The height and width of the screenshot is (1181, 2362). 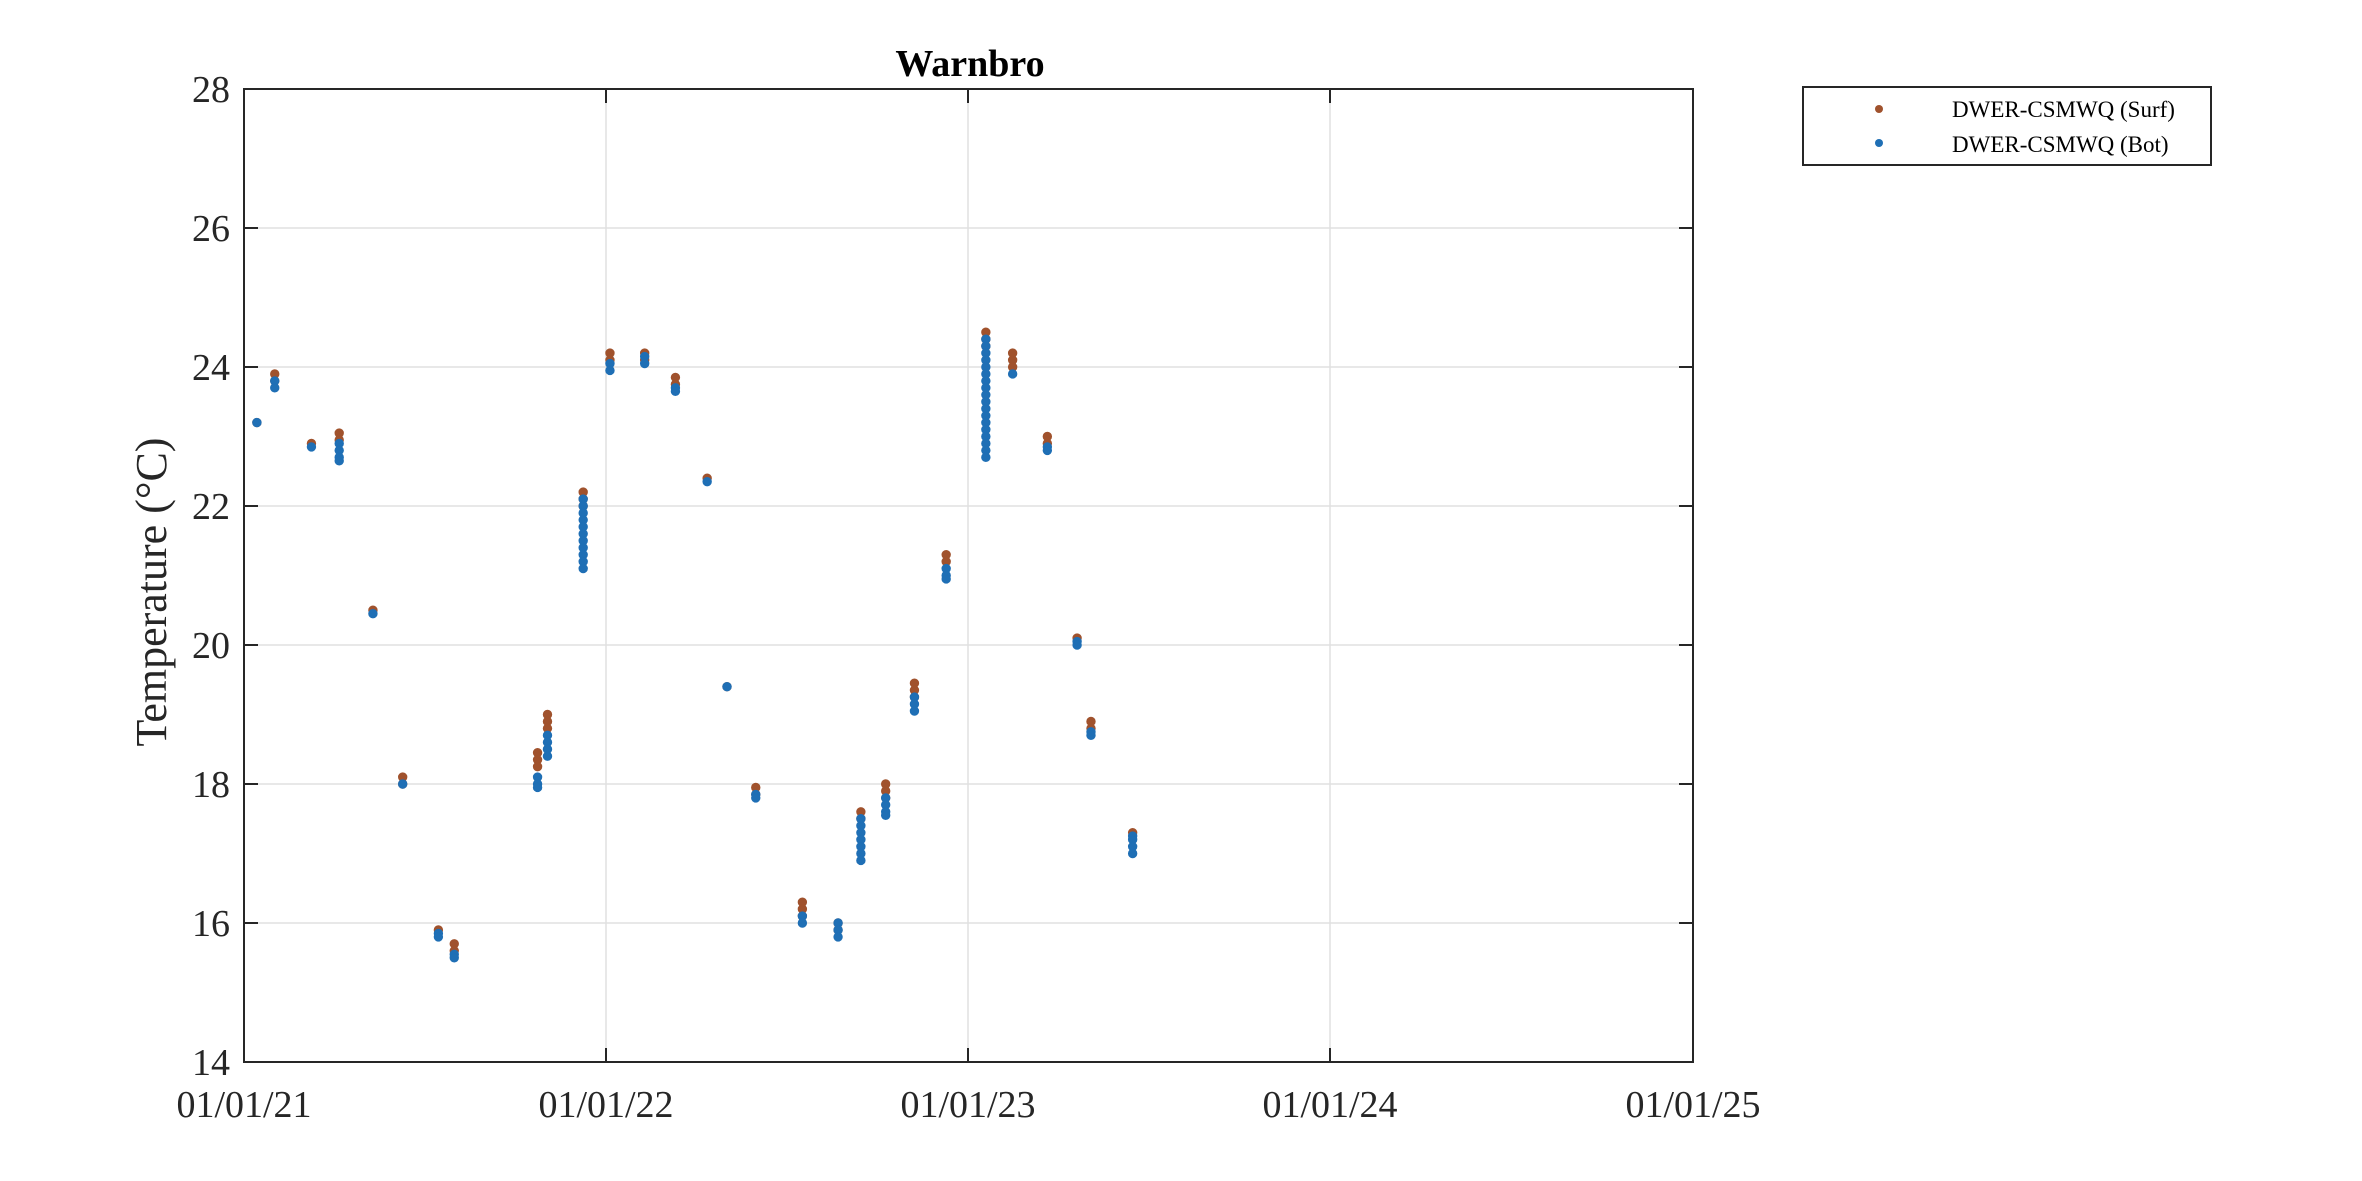 I want to click on y-tick-label: 18, so click(x=211, y=785).